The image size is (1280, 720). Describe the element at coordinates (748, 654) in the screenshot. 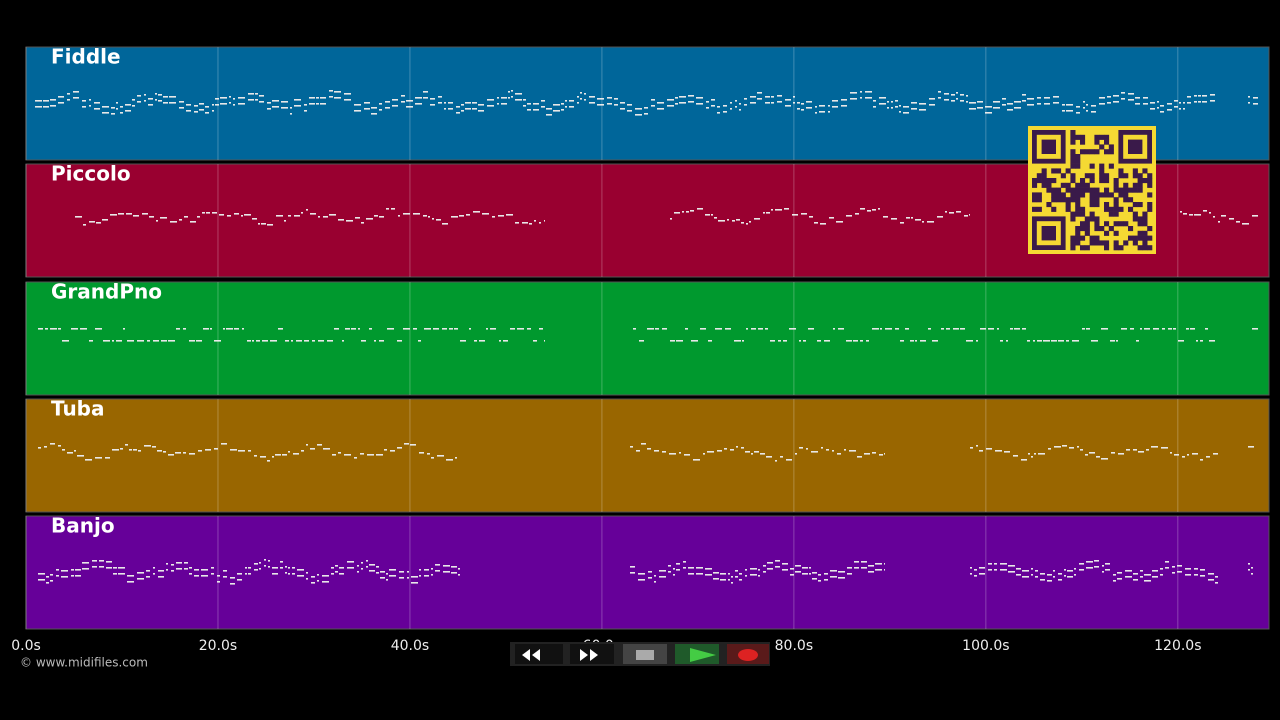

I see `record-button` at that location.